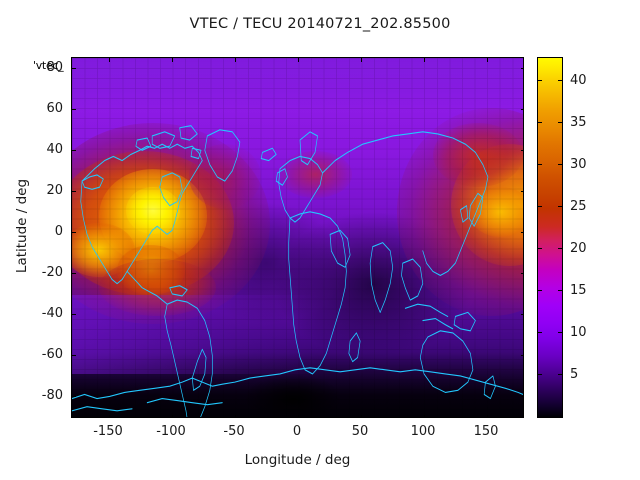 The width and height of the screenshot is (640, 480). I want to click on xtick-label: 50, so click(360, 431).